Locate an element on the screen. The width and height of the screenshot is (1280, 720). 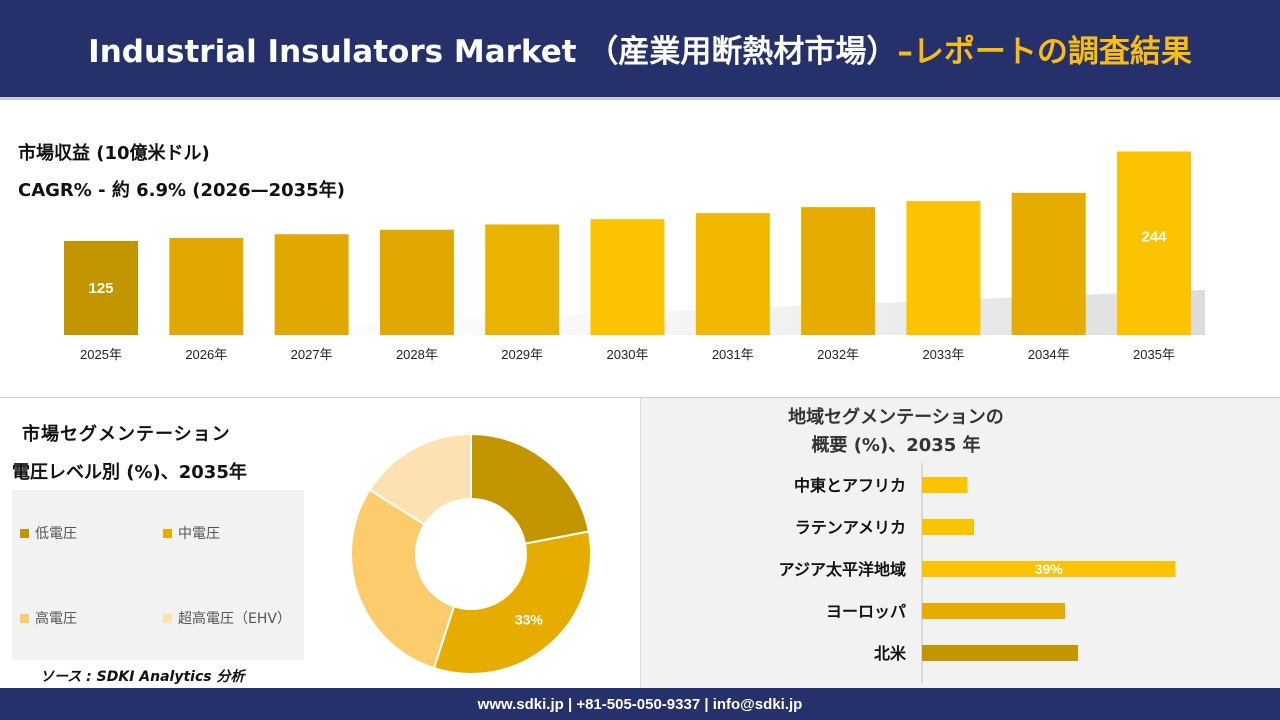
x-tick-label: 2028年 is located at coordinates (417, 354).